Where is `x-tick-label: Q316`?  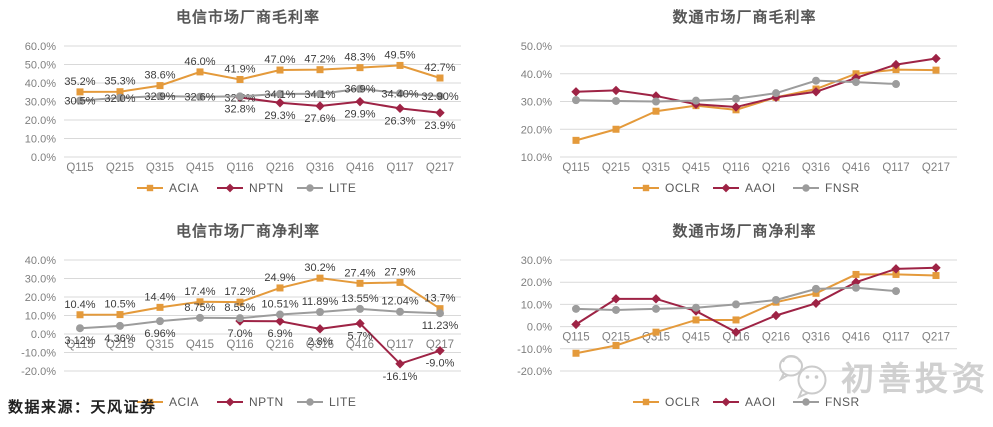
x-tick-label: Q316 is located at coordinates (320, 345).